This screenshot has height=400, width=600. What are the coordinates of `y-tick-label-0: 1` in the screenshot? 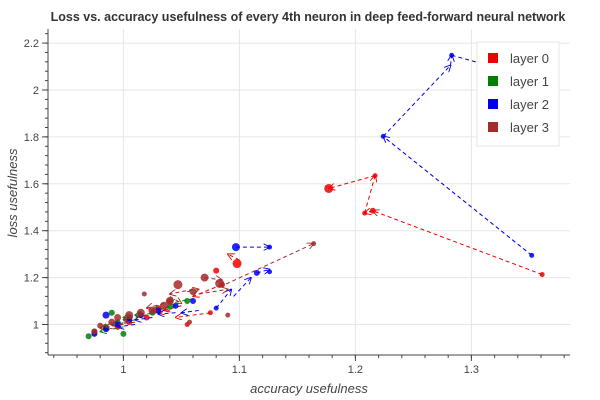 It's located at (36, 326).